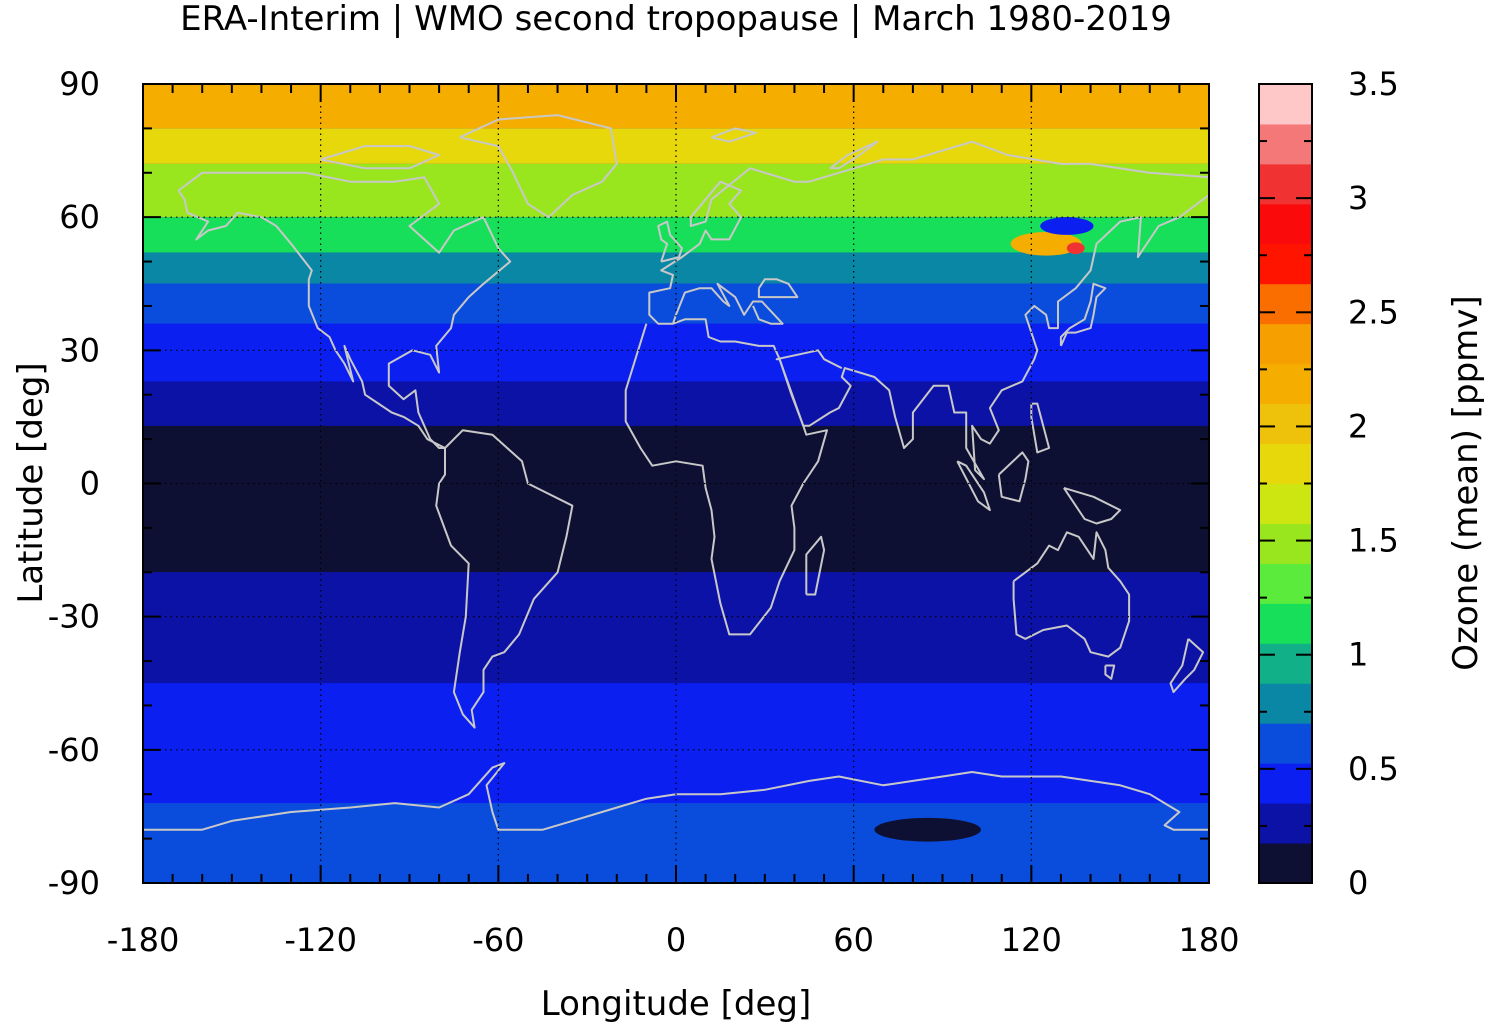 This screenshot has height=1029, width=1495. I want to click on coastline-novaya-zemlya, so click(854, 155).